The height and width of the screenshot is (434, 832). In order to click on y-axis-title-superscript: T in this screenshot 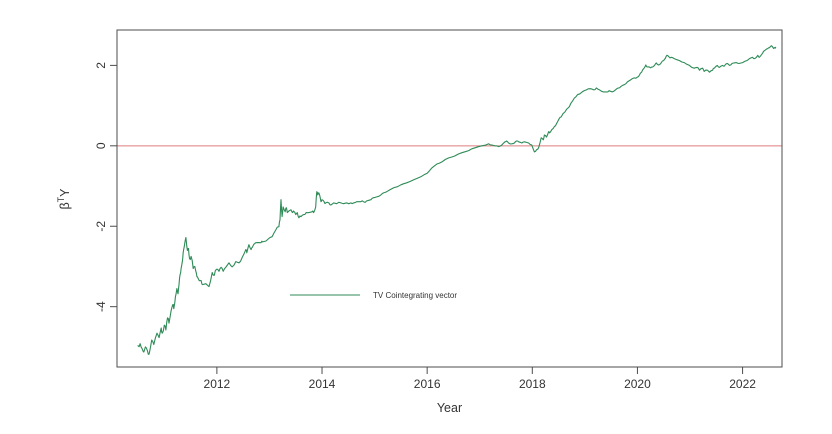, I will do `click(61, 199)`.